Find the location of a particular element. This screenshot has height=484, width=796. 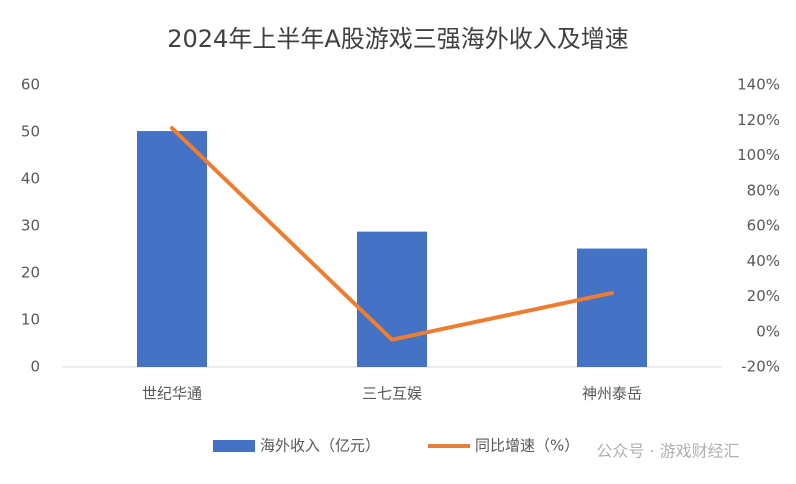

y2-tick-label: 20% is located at coordinates (763, 296).